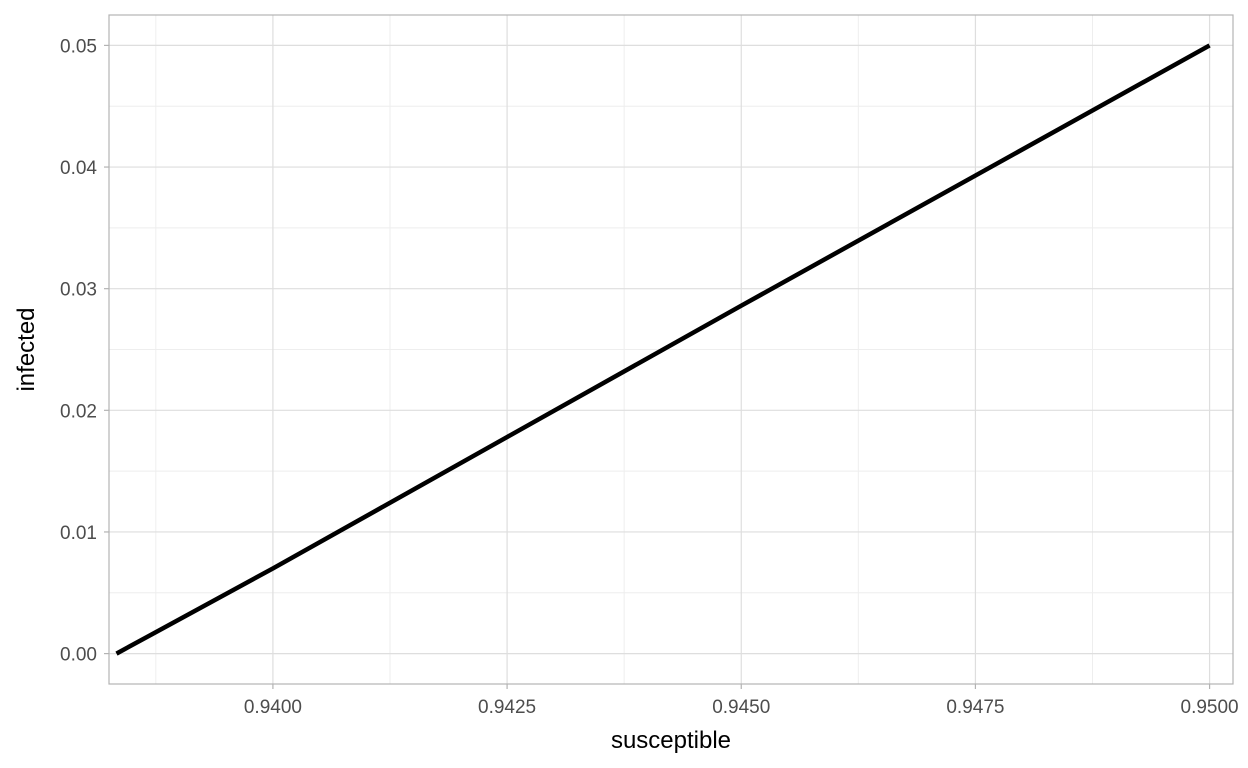 The image size is (1248, 768). What do you see at coordinates (671, 740) in the screenshot?
I see `x-axis-title: susceptible` at bounding box center [671, 740].